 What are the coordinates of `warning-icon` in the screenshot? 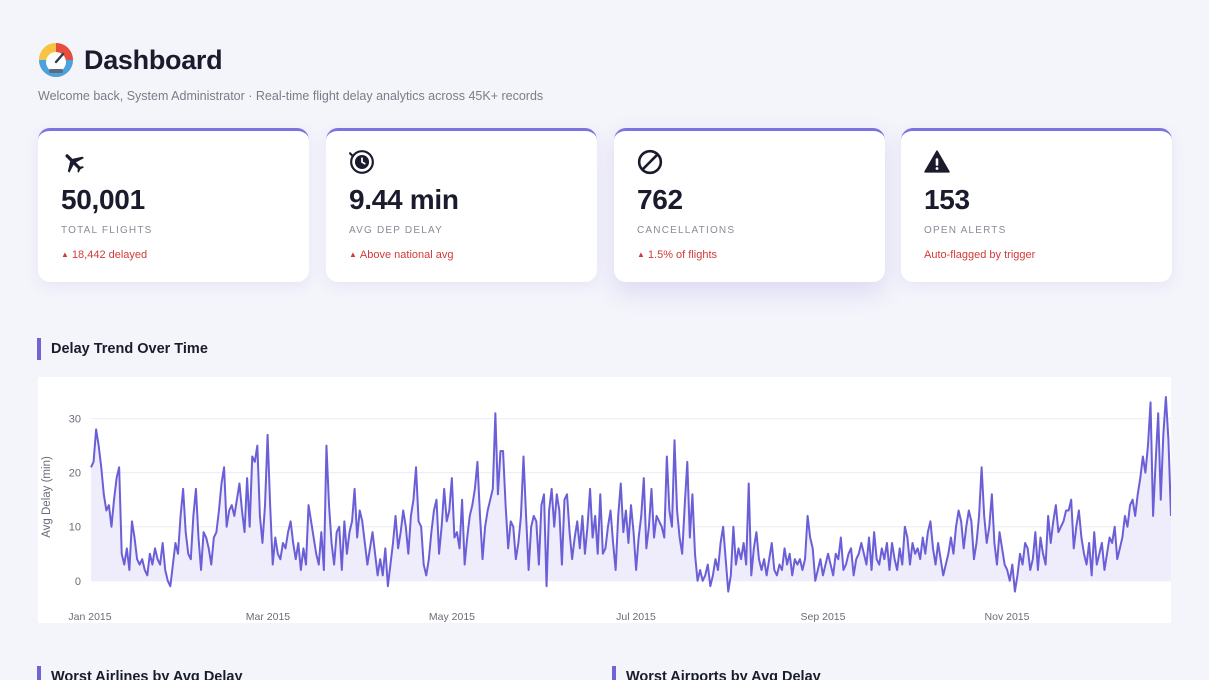 It's located at (937, 161).